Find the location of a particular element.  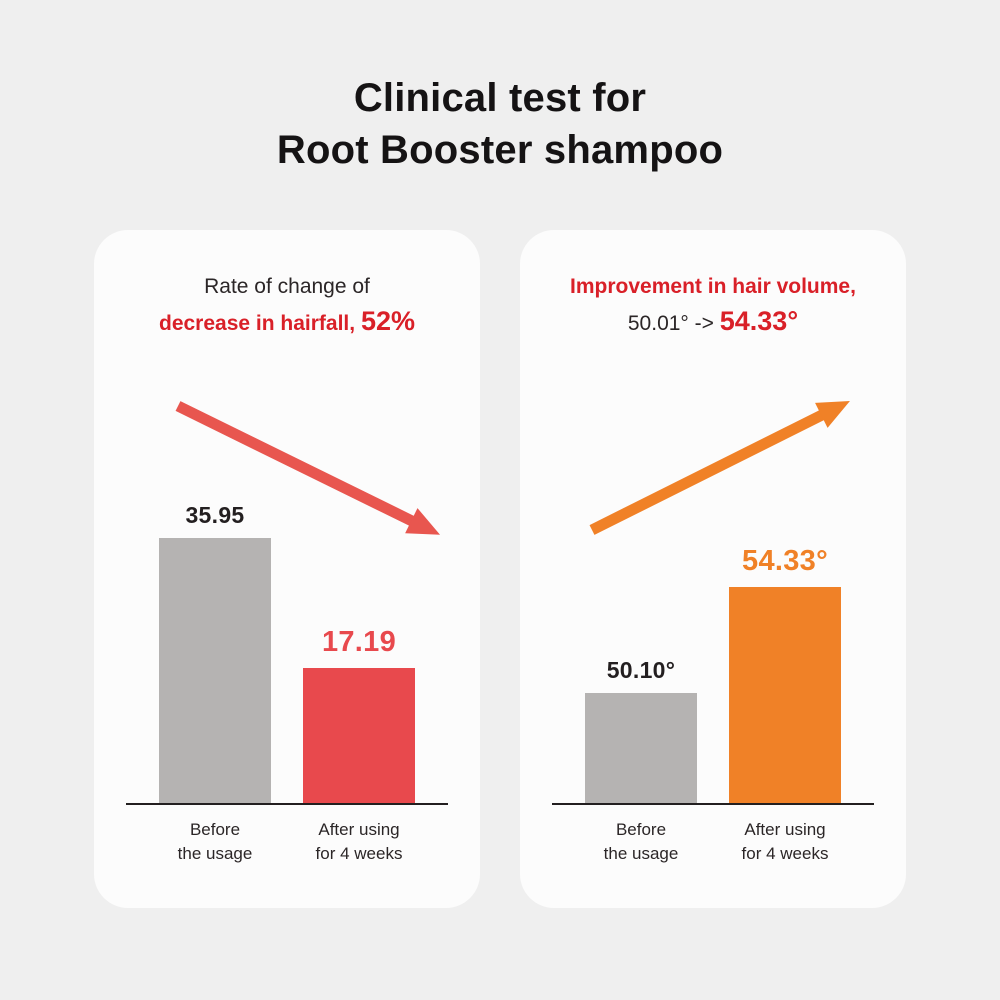

hairfall-title-red: decrease in hairfall, is located at coordinates (260, 324).